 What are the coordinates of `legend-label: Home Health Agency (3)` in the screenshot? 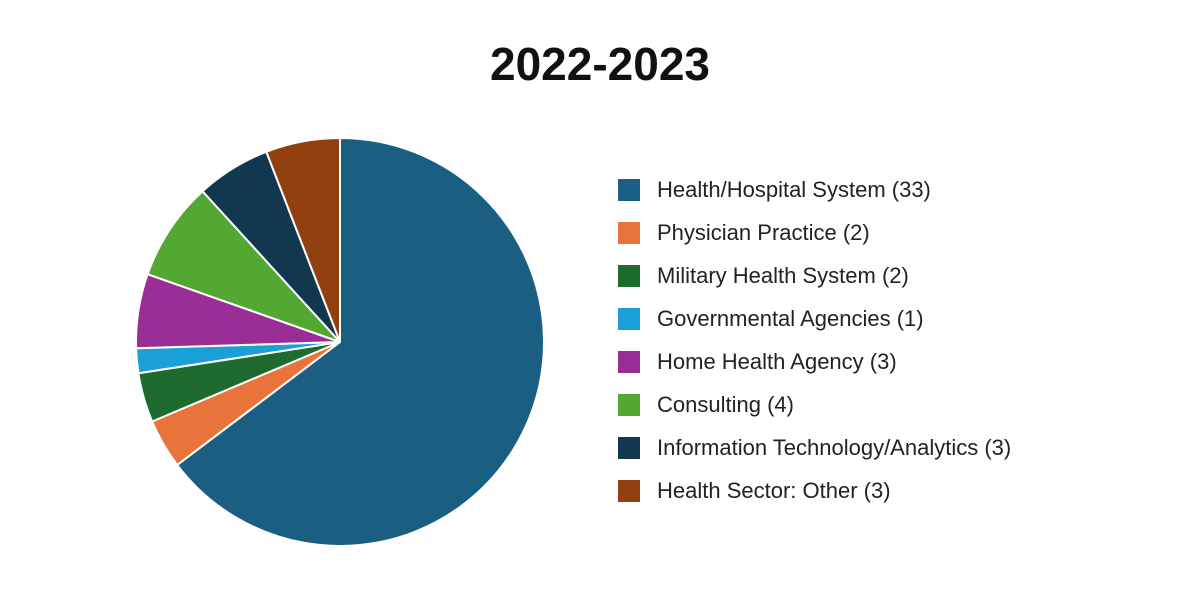 It's located at (777, 361).